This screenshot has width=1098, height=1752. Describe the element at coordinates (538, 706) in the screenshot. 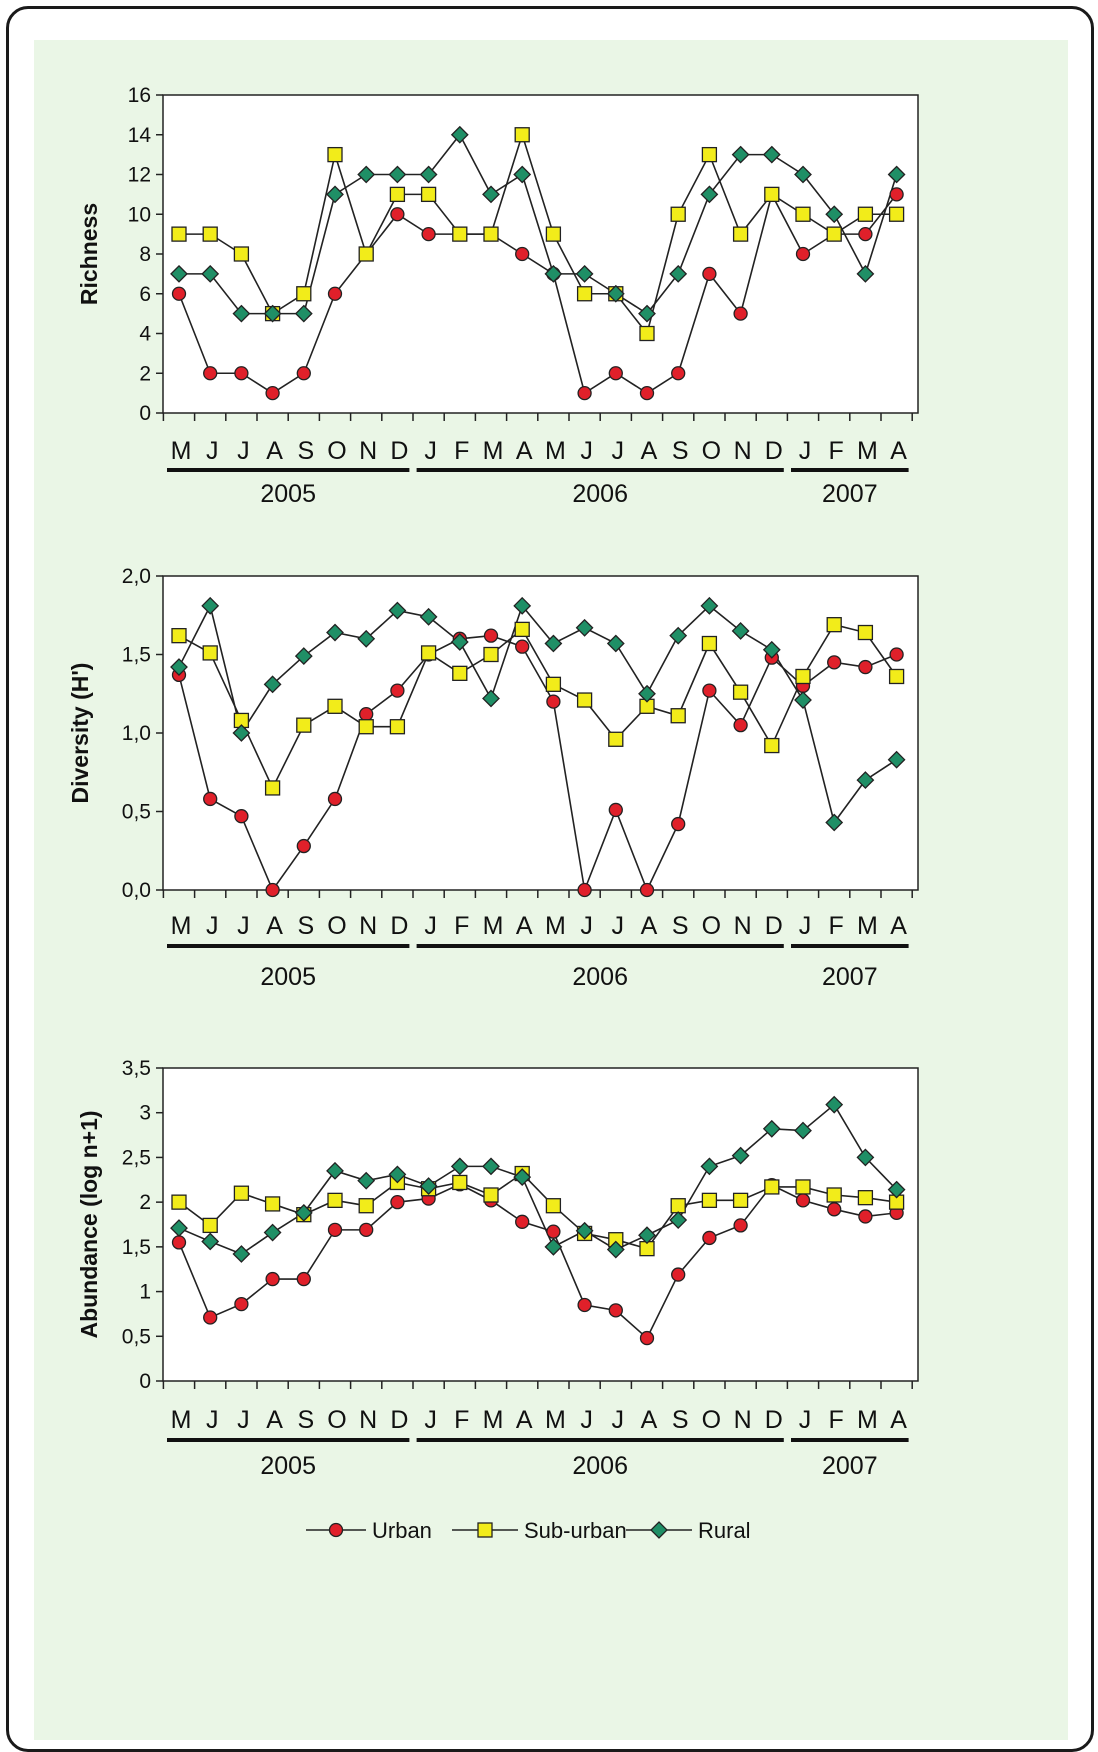

I see `series-line-sub-urban` at that location.